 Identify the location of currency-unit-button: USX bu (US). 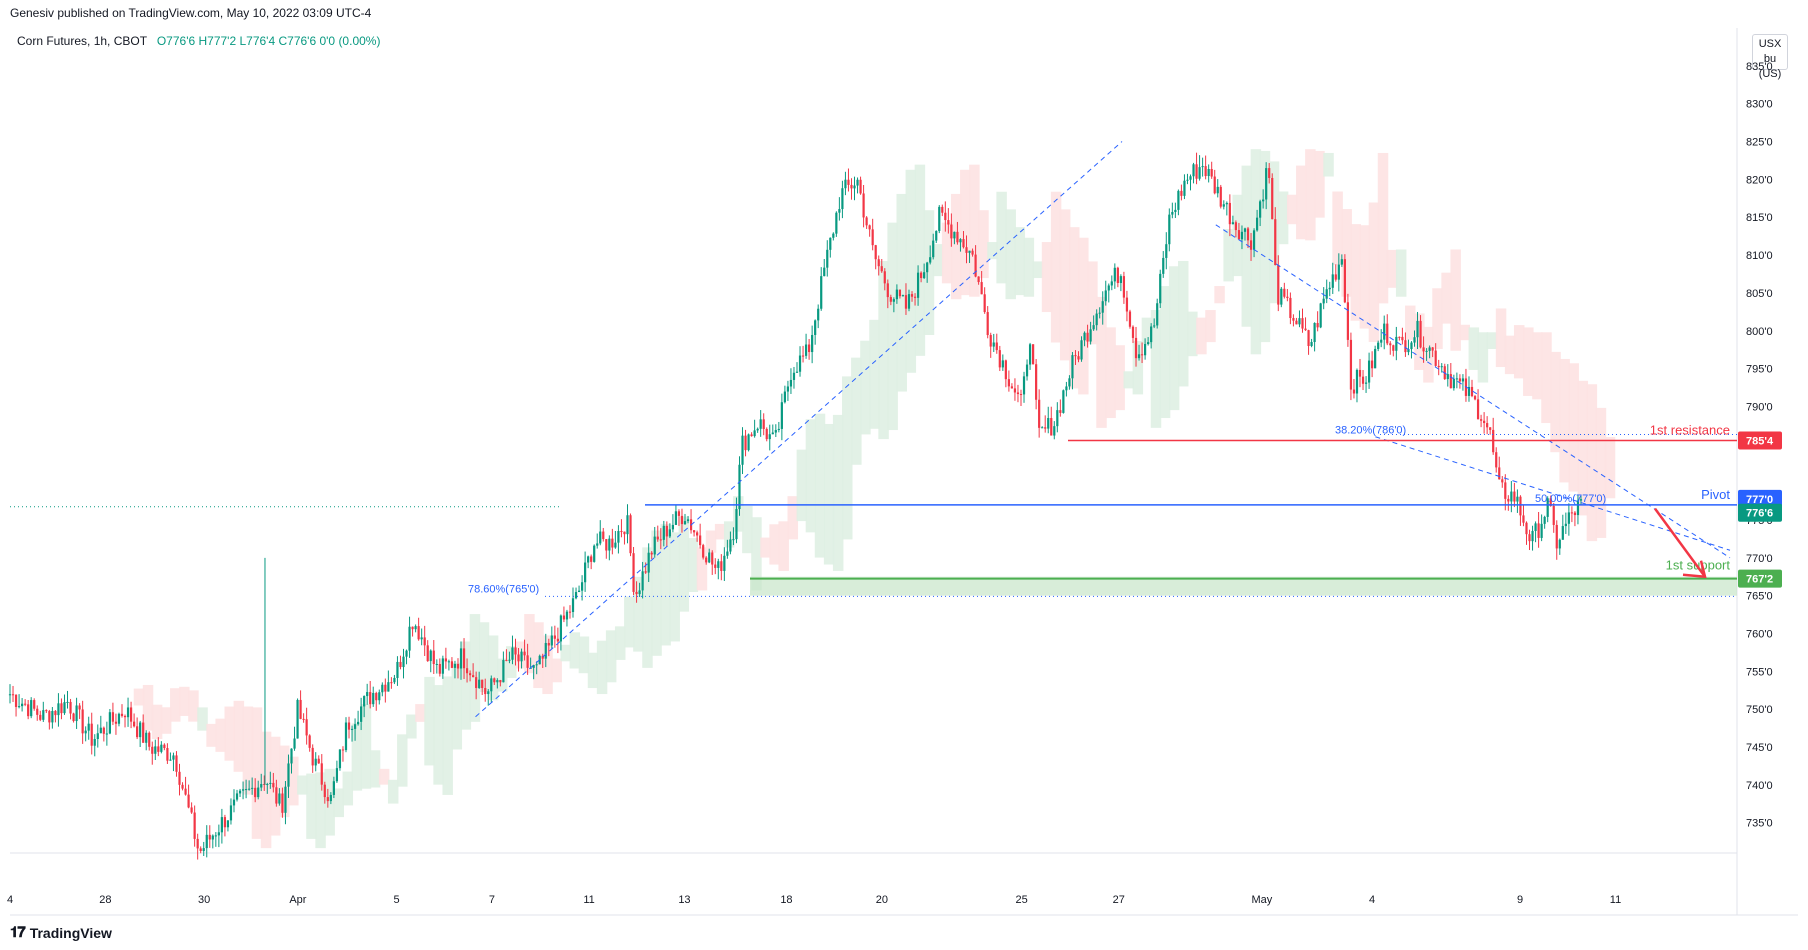
(1770, 57).